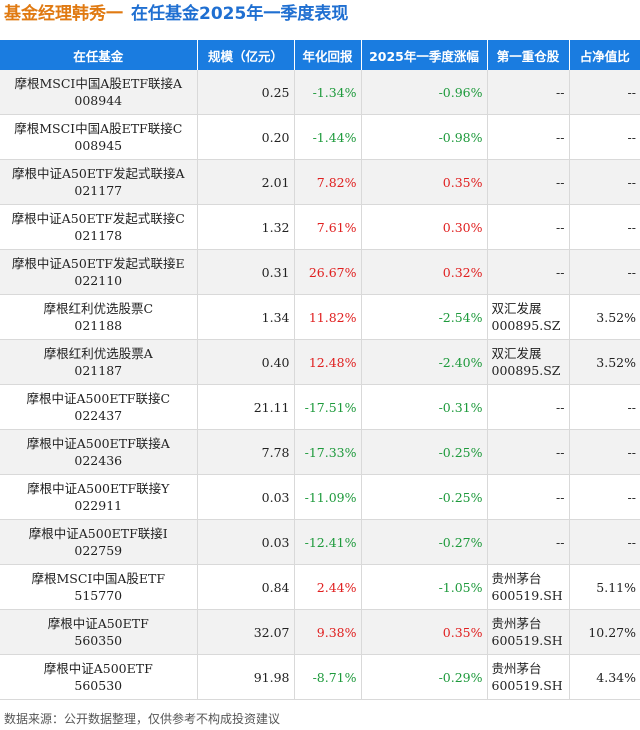 The width and height of the screenshot is (640, 730). Describe the element at coordinates (99, 632) in the screenshot. I see `fund-name-cell: 摩根中证A50ETF 560350` at that location.